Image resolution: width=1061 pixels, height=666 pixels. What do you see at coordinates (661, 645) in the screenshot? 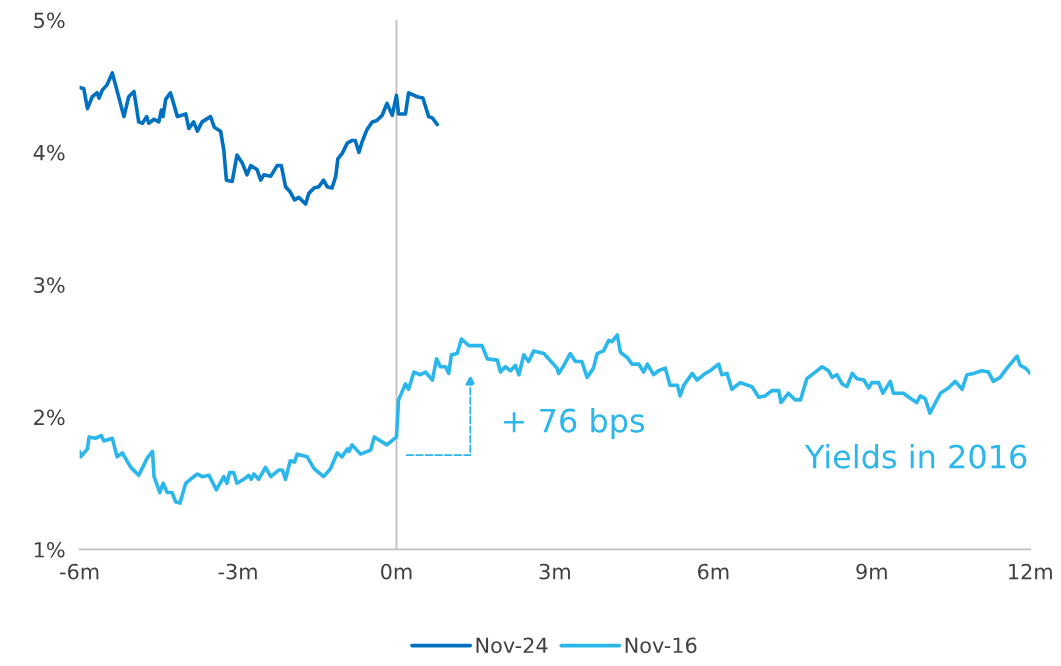
I see `legend-label: Nov-16` at bounding box center [661, 645].